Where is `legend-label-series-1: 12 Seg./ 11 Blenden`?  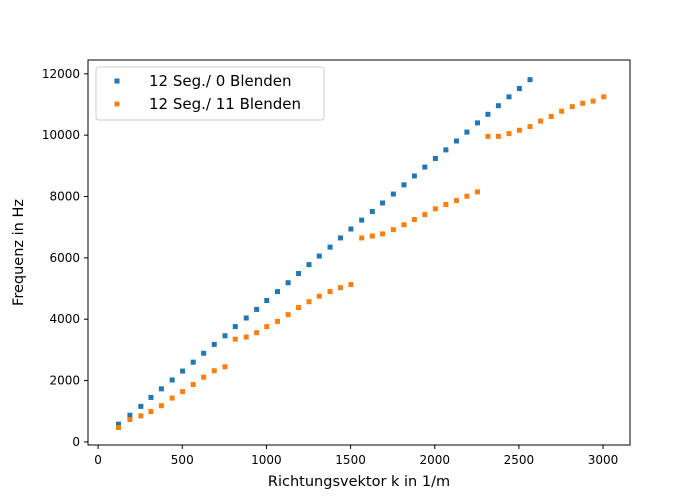
legend-label-series-1: 12 Seg./ 11 Blenden is located at coordinates (225, 104).